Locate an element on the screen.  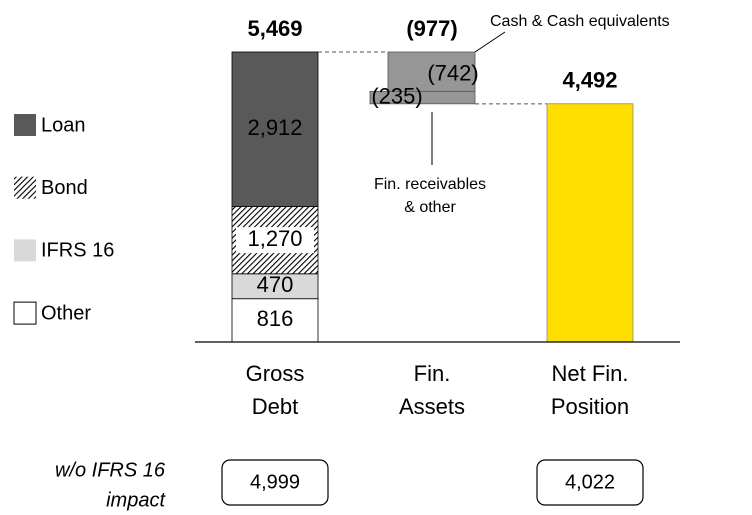
footnote-value: 4,022 is located at coordinates (590, 482).